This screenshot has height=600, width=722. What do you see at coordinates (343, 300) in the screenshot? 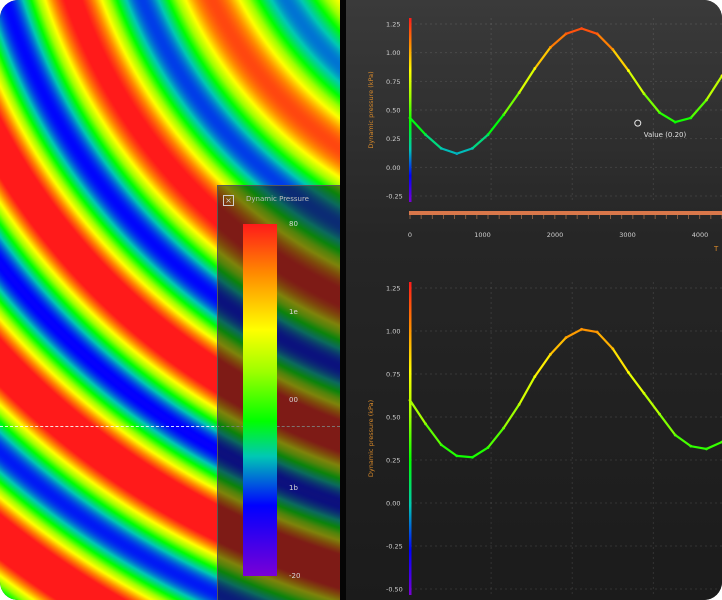
I see `panel-divider` at bounding box center [343, 300].